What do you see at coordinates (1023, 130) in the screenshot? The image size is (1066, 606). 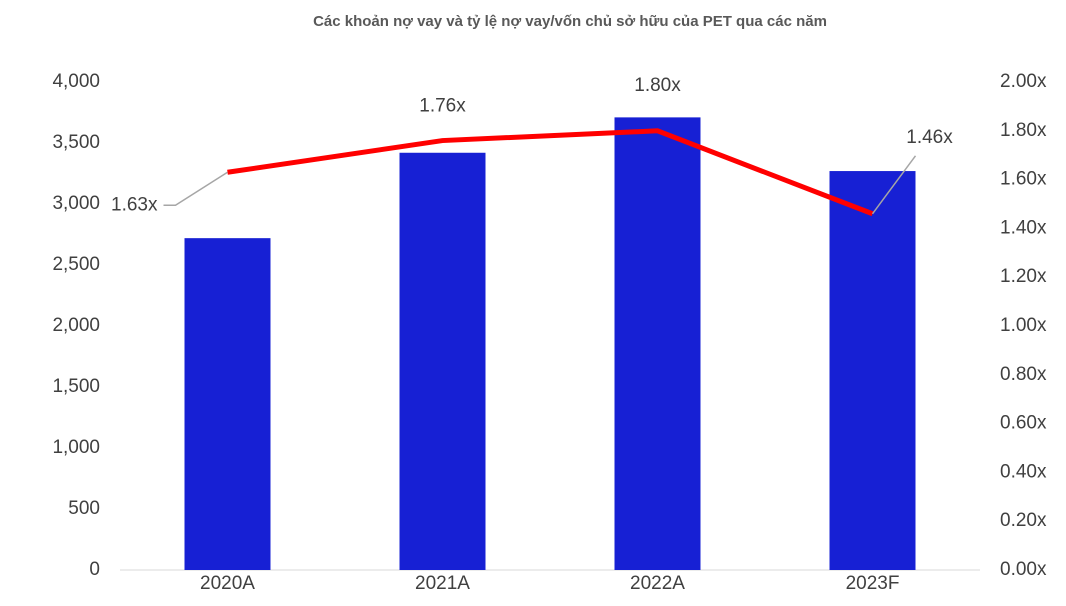 I see `y2-tick-label: 1.80x` at bounding box center [1023, 130].